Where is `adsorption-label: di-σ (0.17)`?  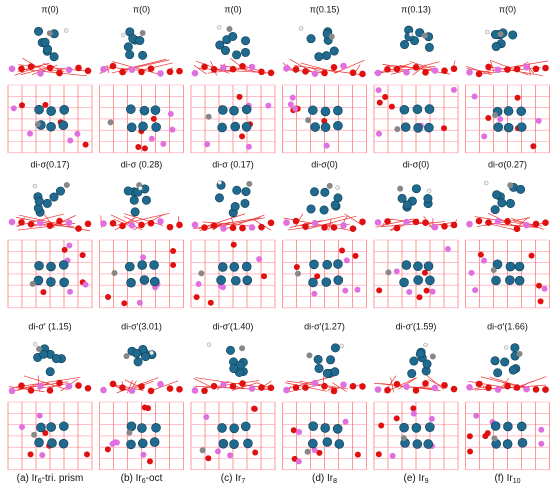 adsorption-label: di-σ (0.17) is located at coordinates (233, 164).